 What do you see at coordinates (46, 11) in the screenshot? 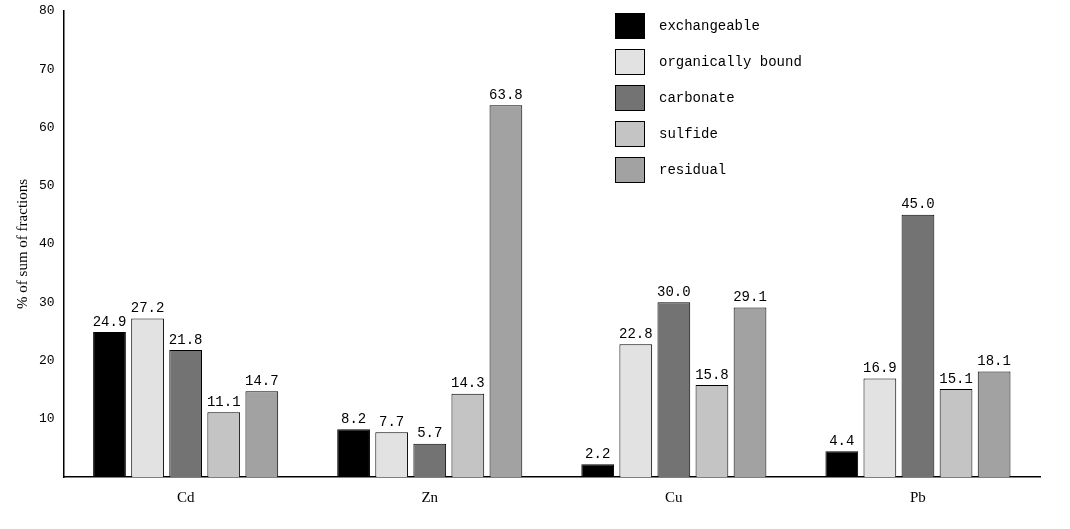
I see `y-tick-label: 80` at bounding box center [46, 11].